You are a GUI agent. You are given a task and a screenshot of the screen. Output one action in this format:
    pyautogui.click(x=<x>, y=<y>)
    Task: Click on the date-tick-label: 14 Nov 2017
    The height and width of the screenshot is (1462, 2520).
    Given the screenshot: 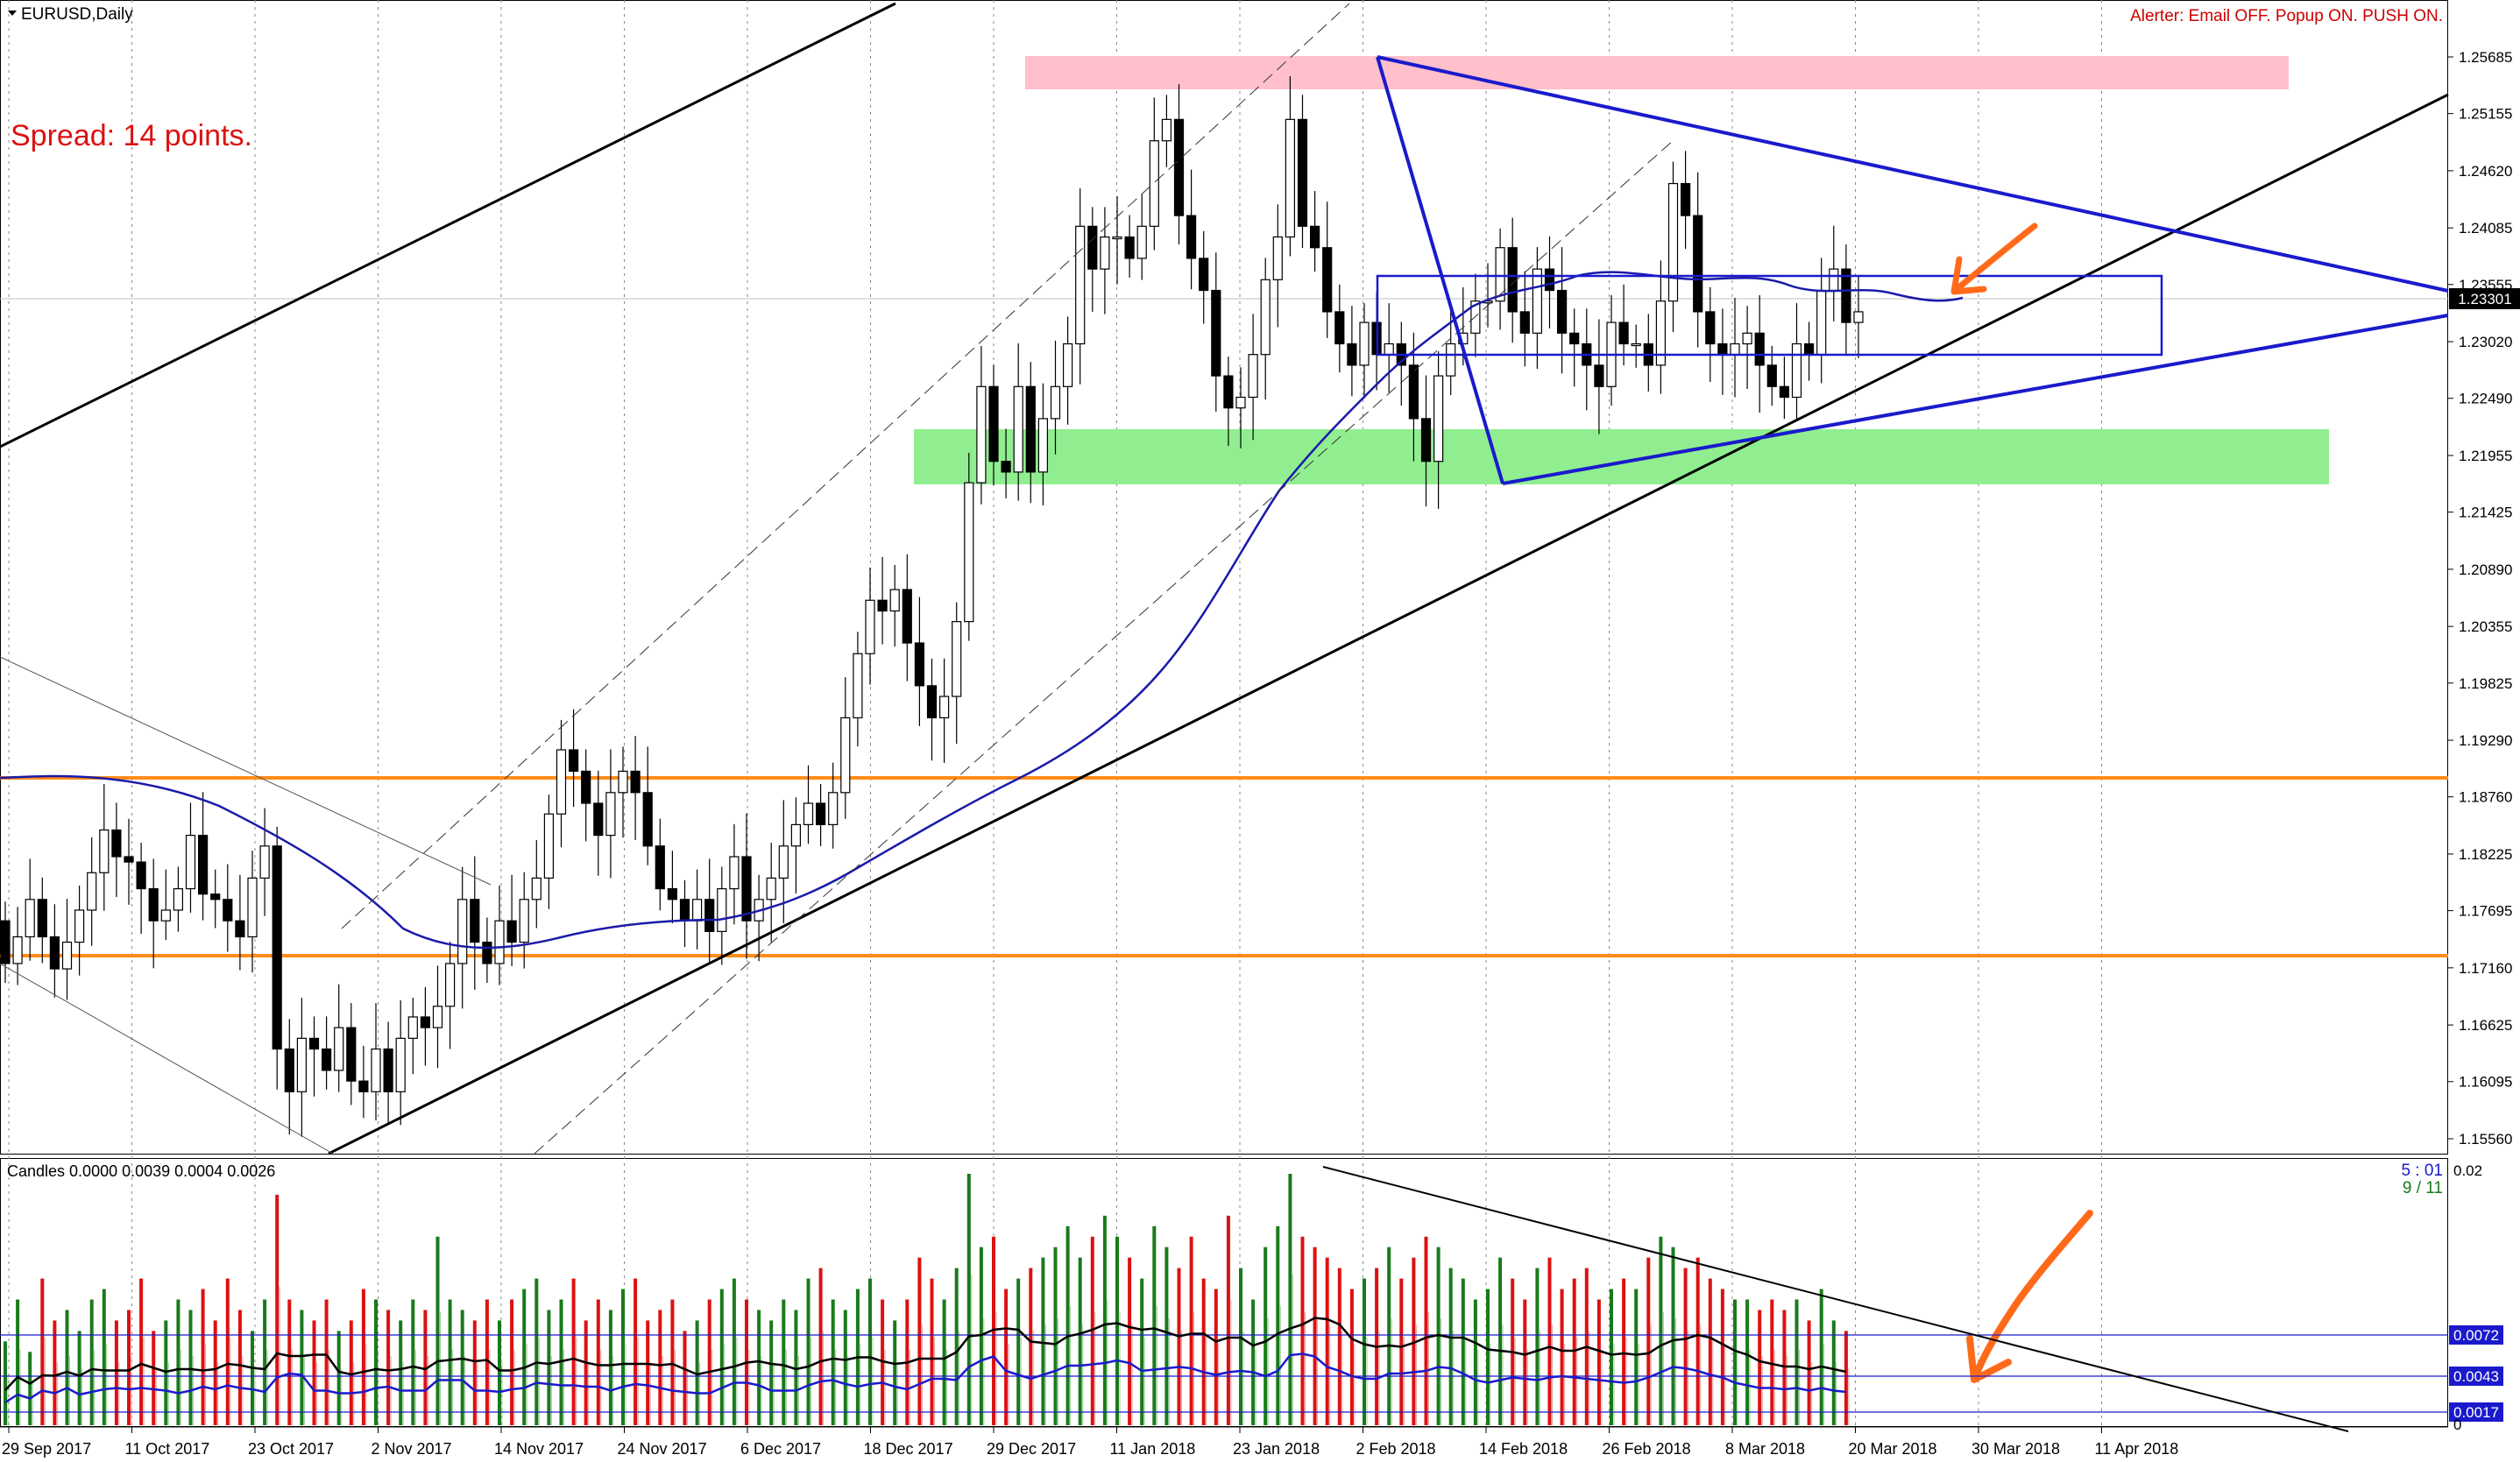 What is the action you would take?
    pyautogui.click(x=539, y=1449)
    